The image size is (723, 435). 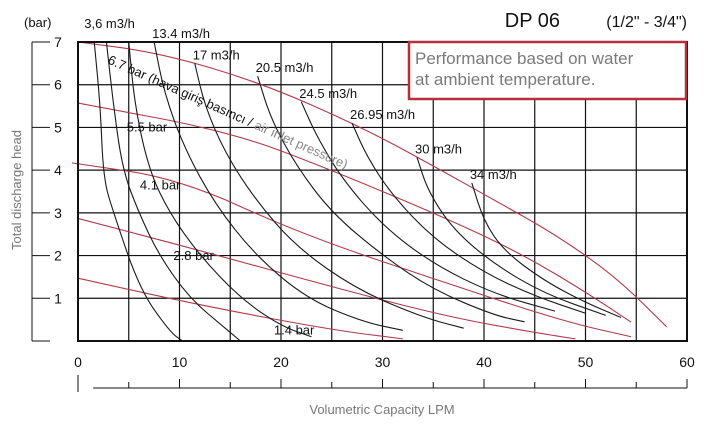 I want to click on air-curve-label: 26.95 m3/h, so click(x=382, y=114).